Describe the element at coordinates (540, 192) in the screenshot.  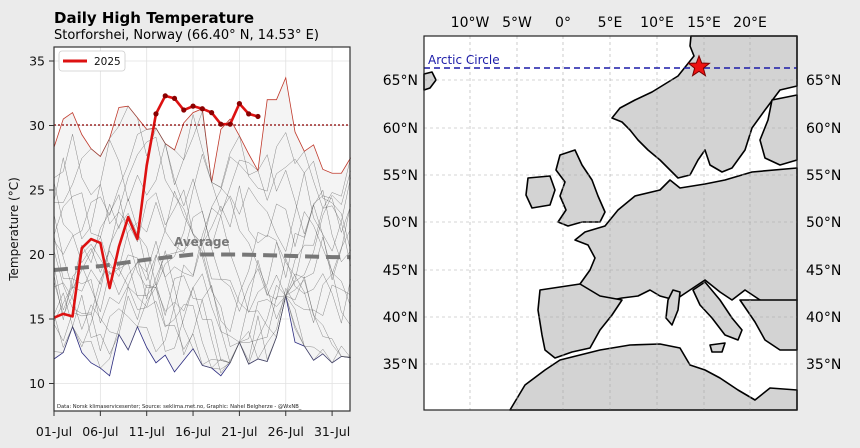
I see `land-ireland` at that location.